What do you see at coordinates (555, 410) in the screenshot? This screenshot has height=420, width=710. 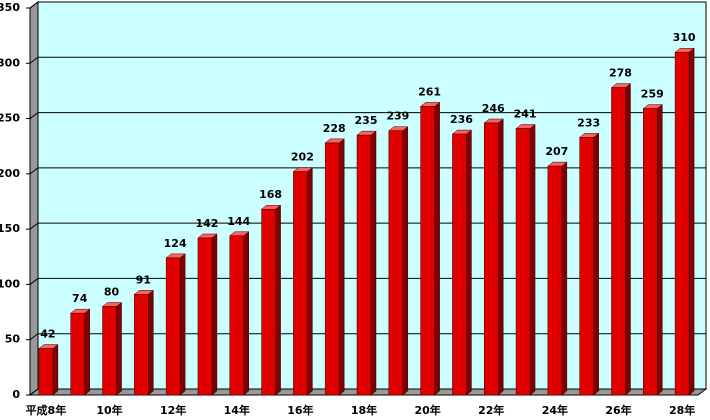 I see `x-tick-label: 24年` at bounding box center [555, 410].